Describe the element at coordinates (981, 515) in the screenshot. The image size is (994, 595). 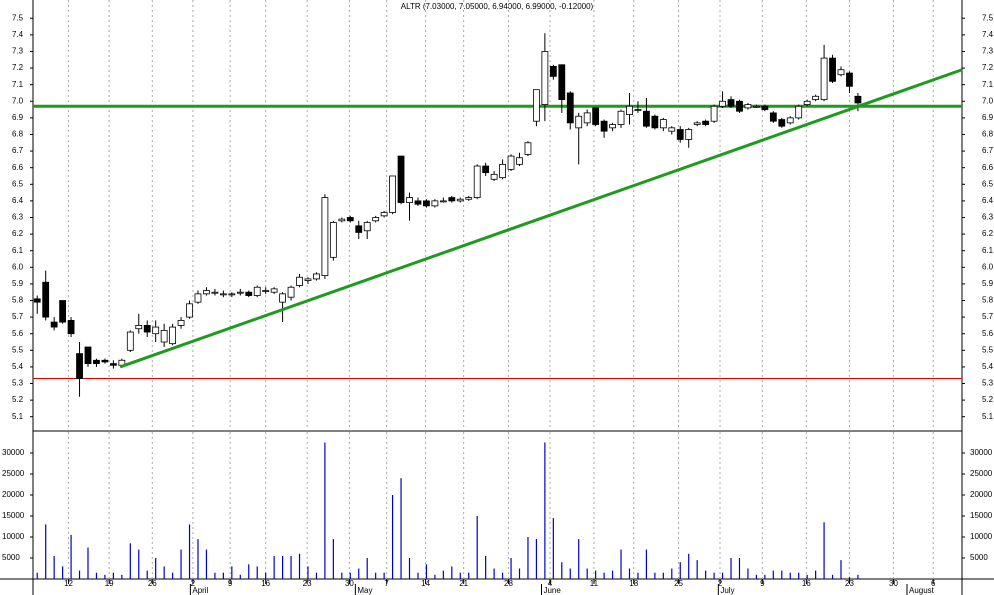
I see `y2-tick-label: 15000` at that location.